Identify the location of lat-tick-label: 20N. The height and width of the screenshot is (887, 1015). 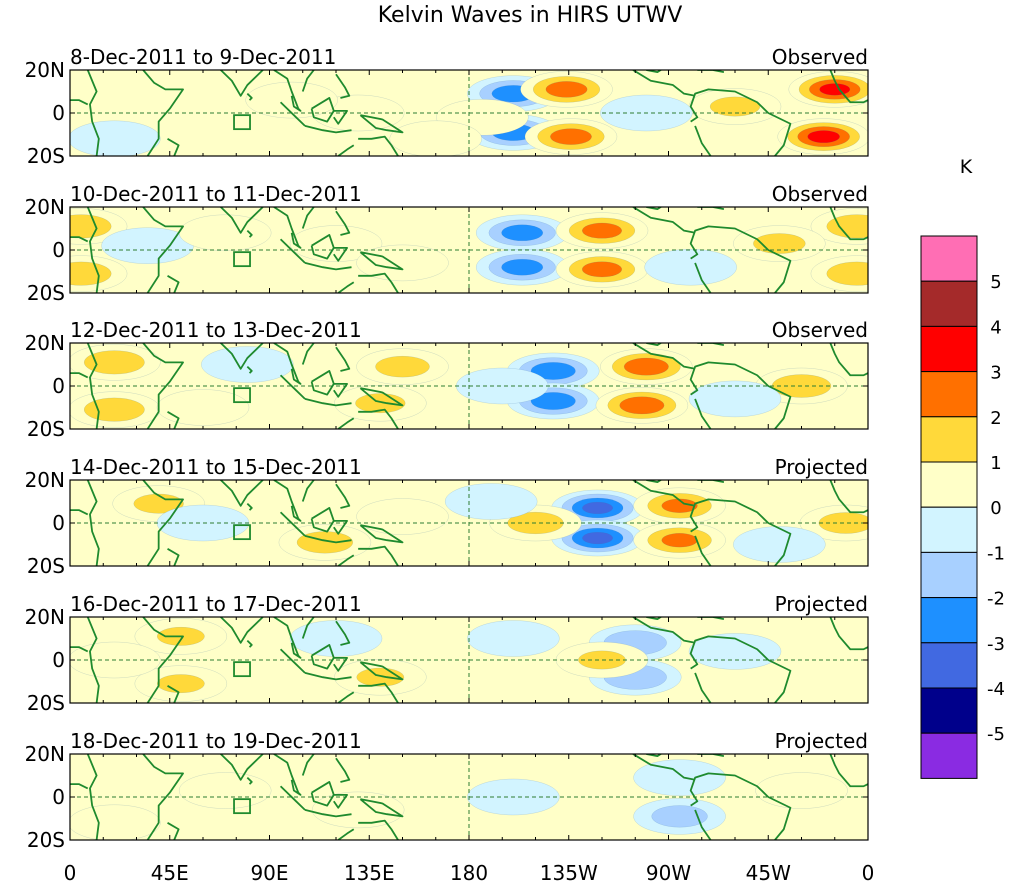
(45, 70).